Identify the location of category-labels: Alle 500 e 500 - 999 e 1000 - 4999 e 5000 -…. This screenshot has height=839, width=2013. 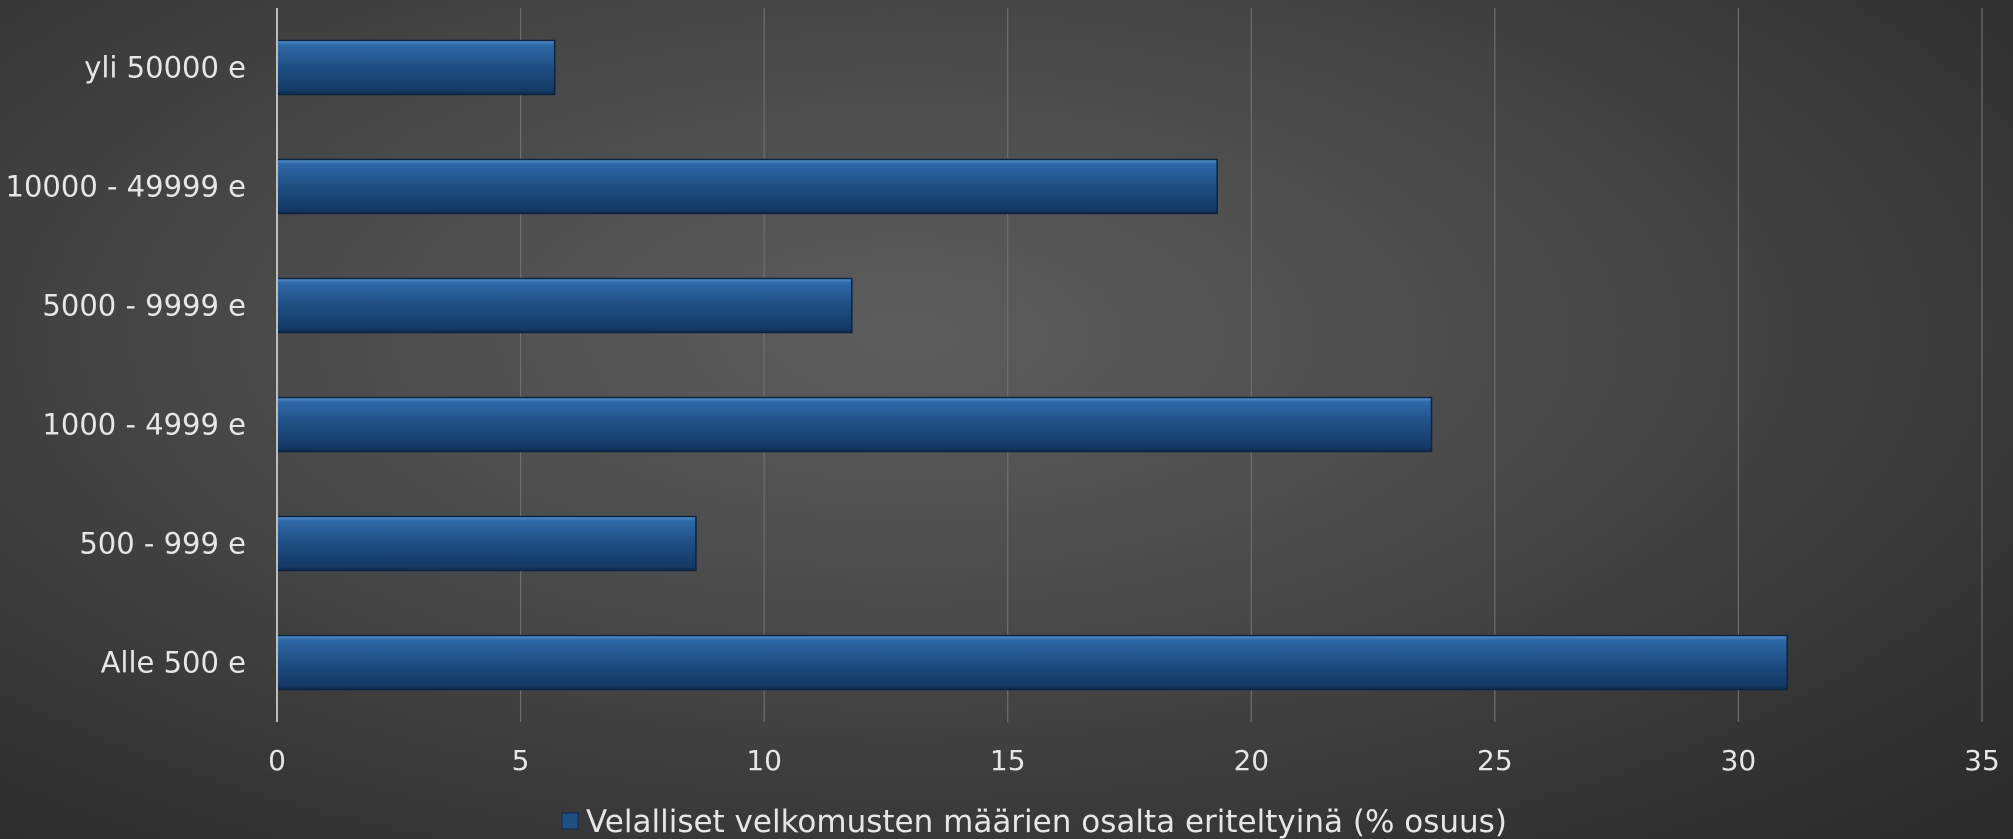
(126, 365).